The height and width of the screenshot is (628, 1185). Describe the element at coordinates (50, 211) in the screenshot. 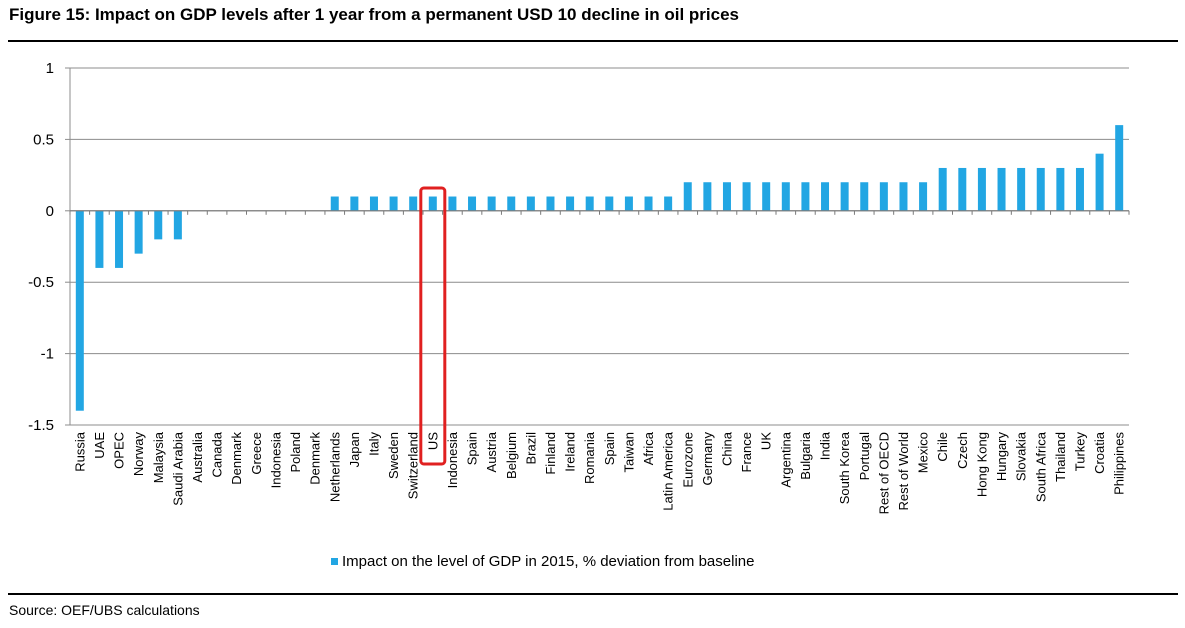

I see `y-tick-label: 0` at that location.